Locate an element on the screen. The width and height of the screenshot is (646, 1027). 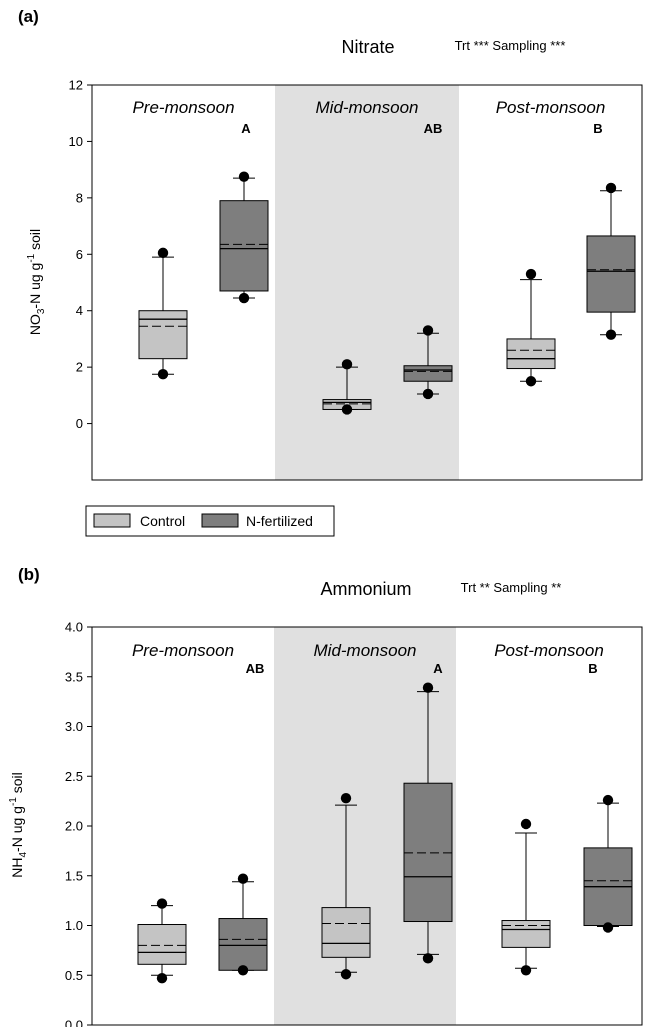
y-tick-label: 0.0 is located at coordinates (74, 1022).